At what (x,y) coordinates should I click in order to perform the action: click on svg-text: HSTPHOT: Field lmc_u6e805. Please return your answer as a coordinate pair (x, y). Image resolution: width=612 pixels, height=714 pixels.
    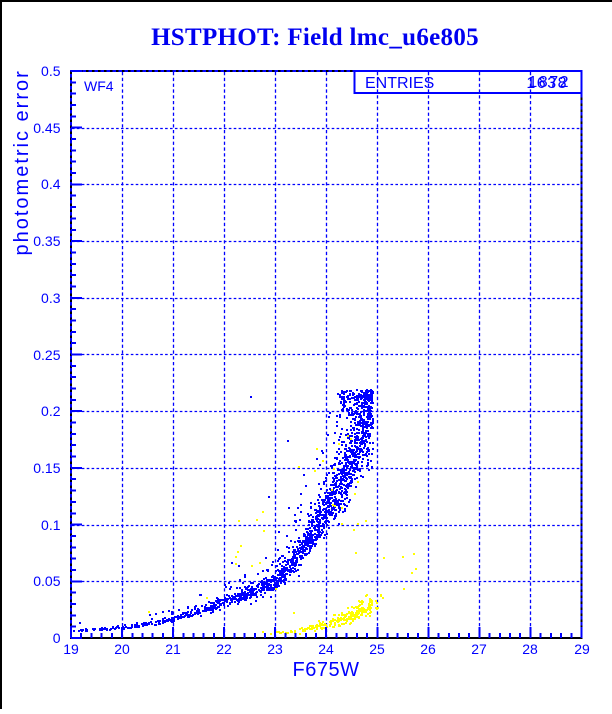
    Looking at the image, I should click on (315, 37).